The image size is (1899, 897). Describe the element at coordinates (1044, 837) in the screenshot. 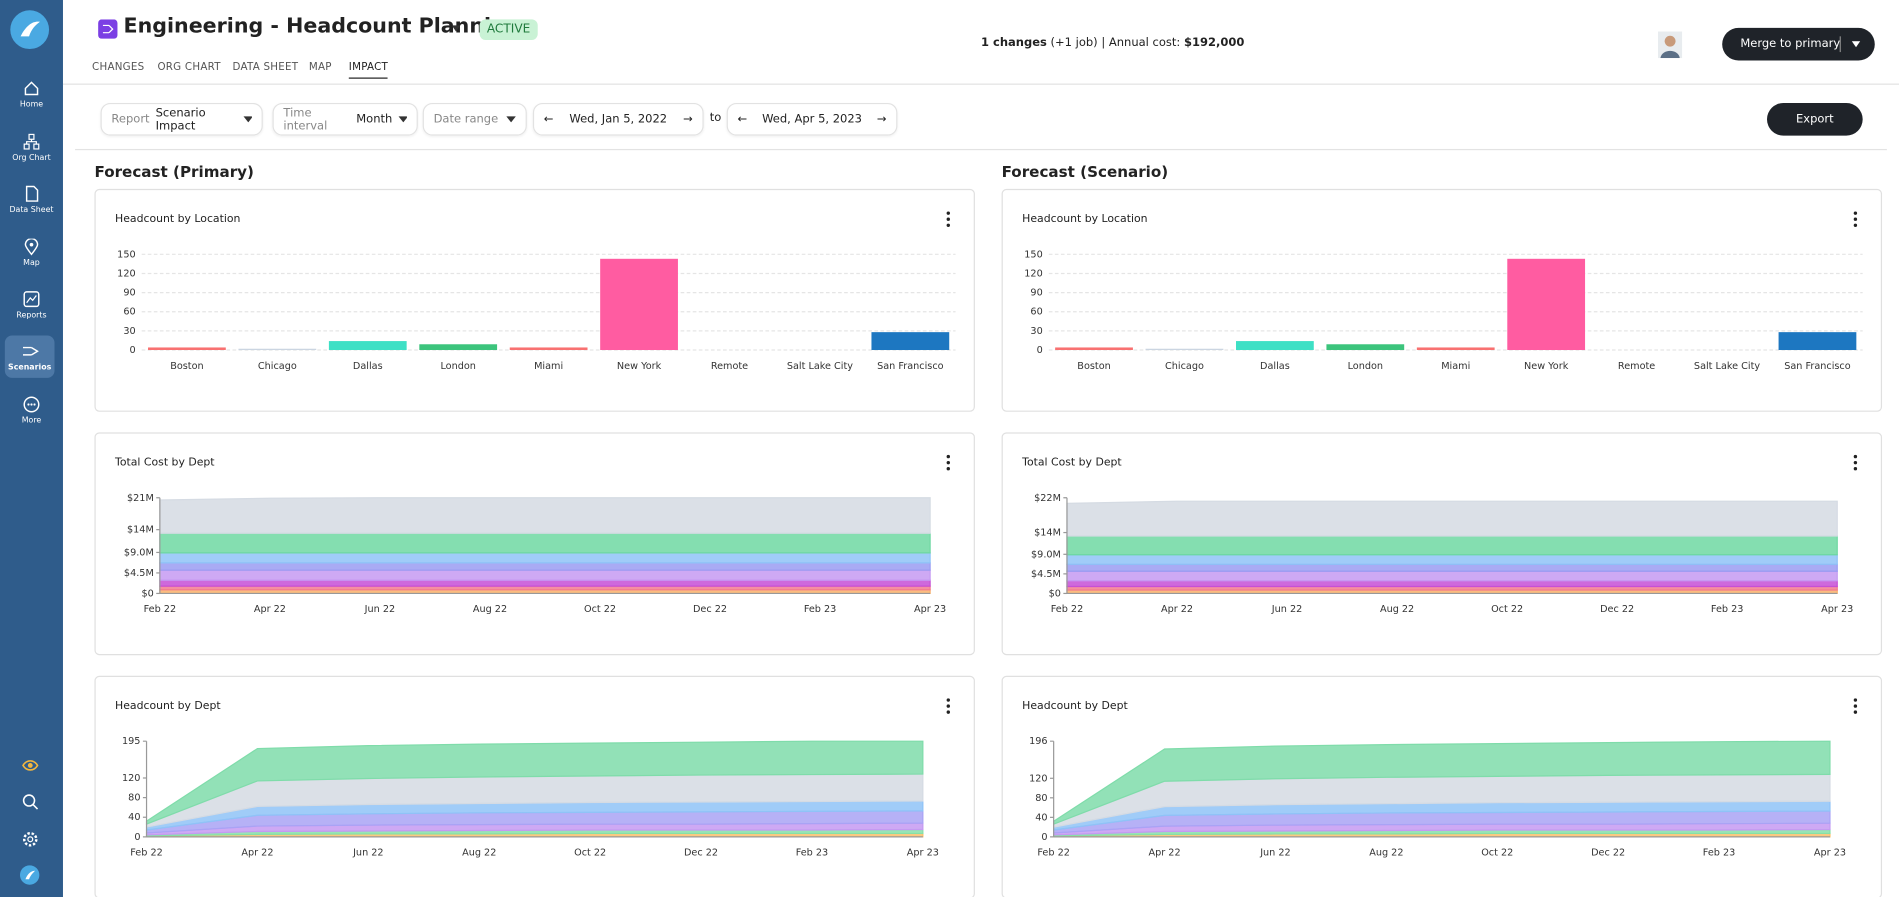

I see `y-tick-label: 0` at that location.